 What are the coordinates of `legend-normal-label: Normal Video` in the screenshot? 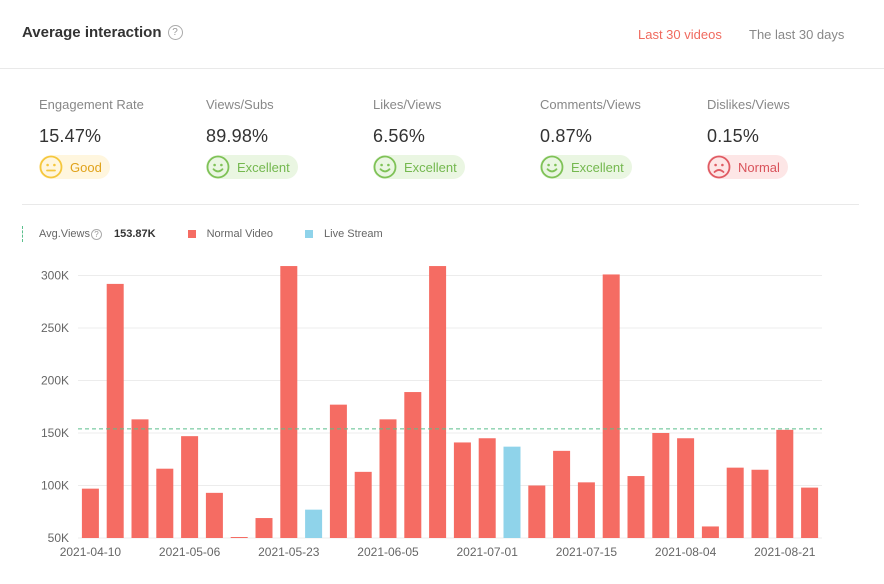 It's located at (240, 234).